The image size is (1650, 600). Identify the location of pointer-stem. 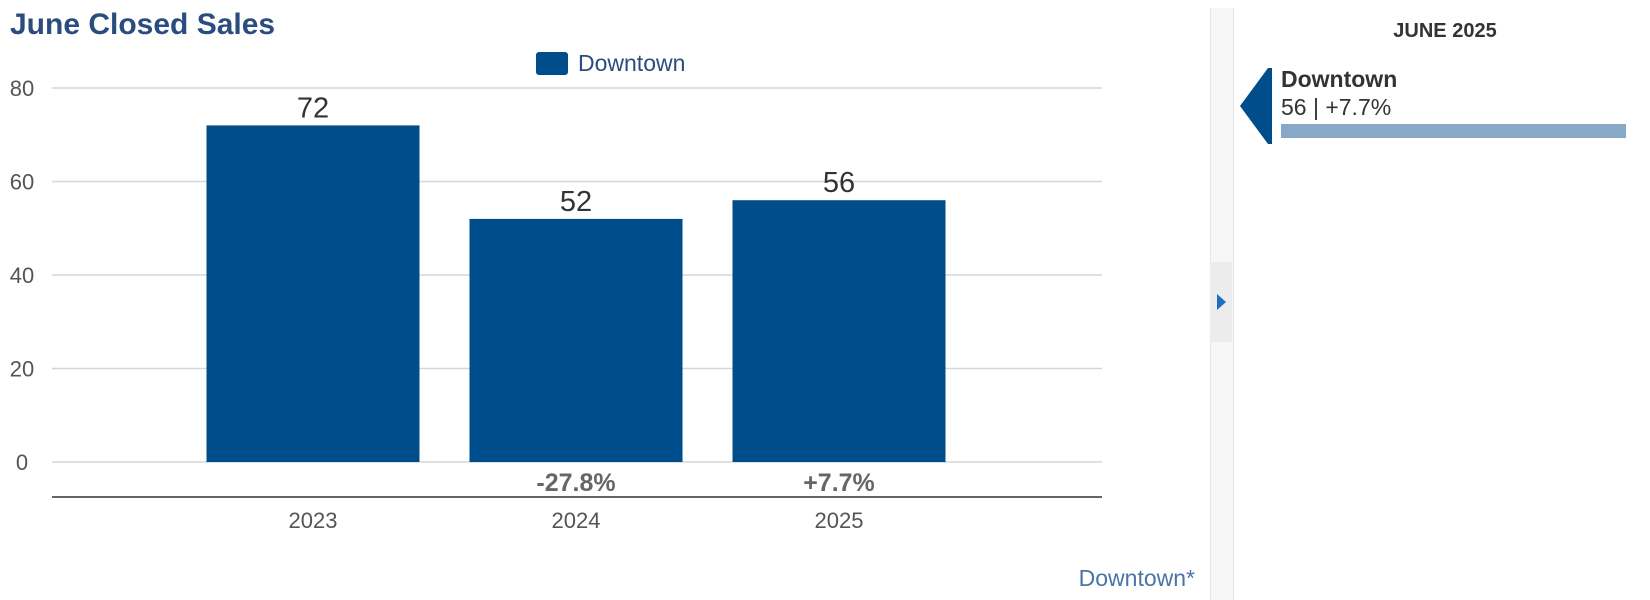
(1270, 106).